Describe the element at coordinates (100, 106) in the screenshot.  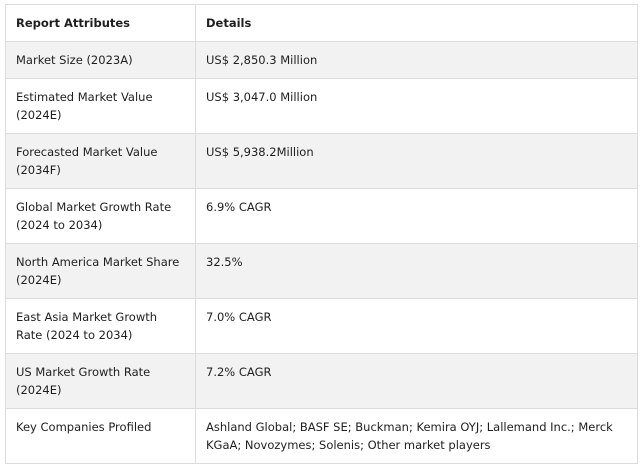
I see `row-attribute: Estimated Market Value (2024E)` at that location.